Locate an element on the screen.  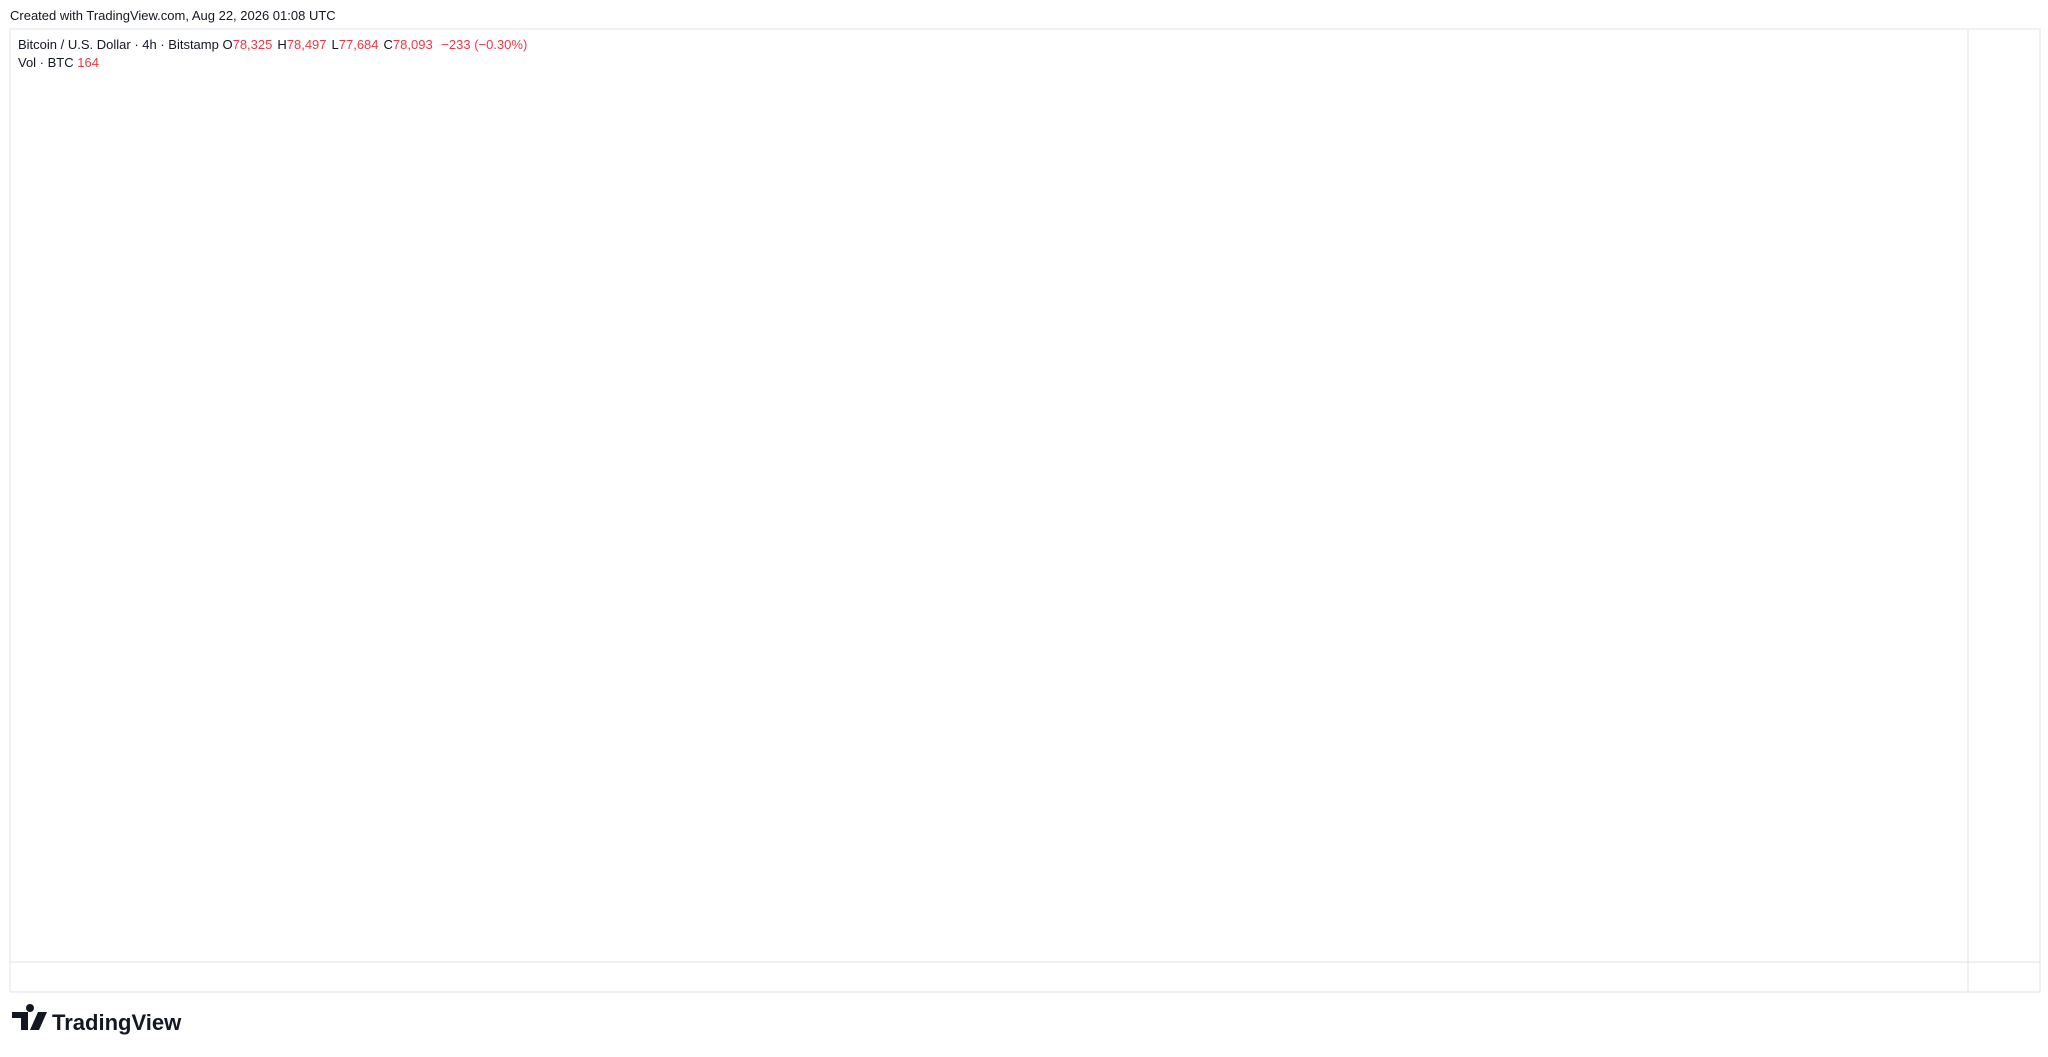
logo-text: TradingView is located at coordinates (117, 1022).